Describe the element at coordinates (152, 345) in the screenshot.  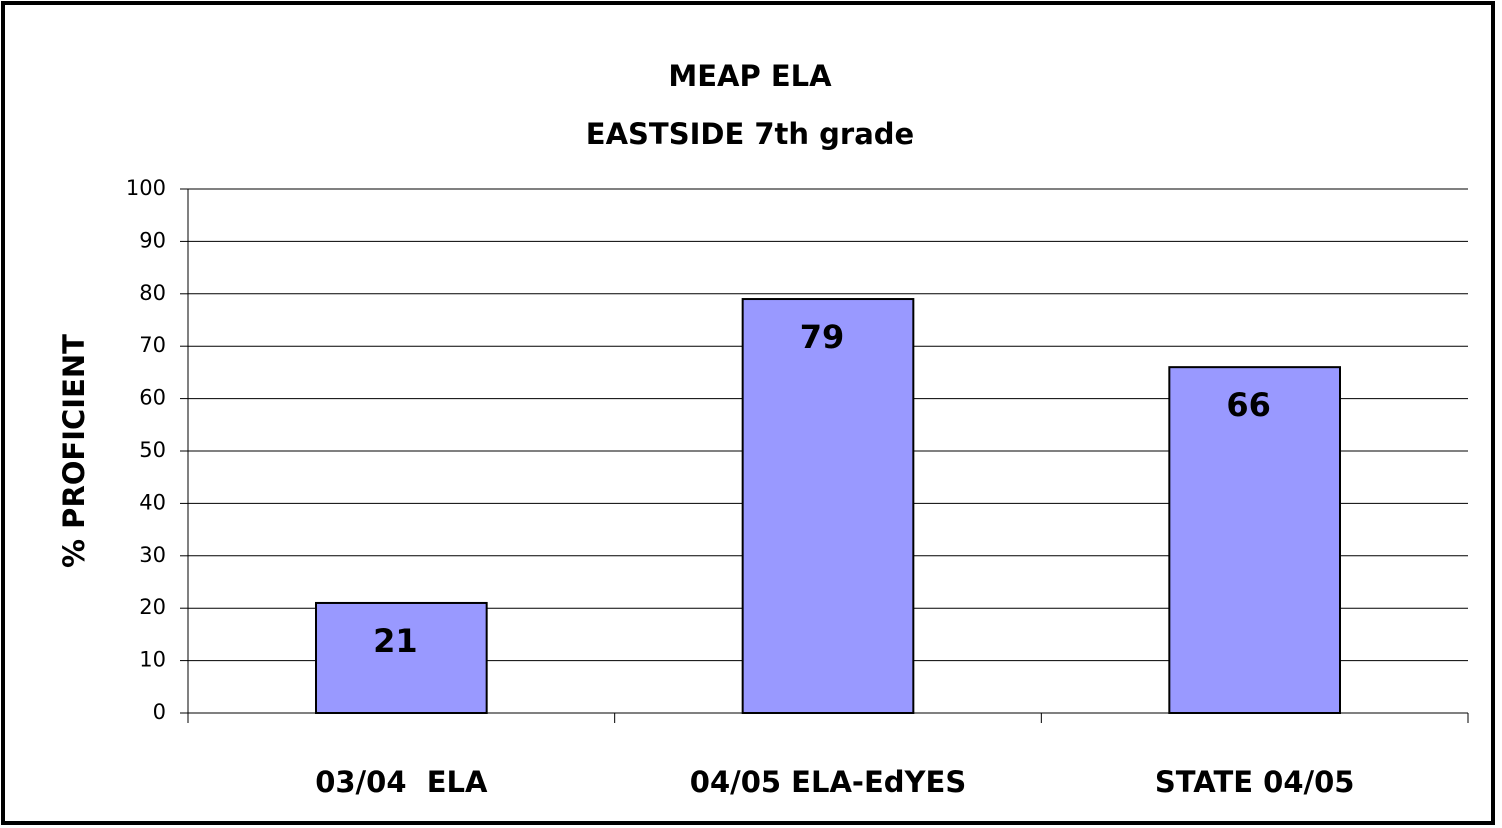
I see `y-tick-label: 70` at that location.